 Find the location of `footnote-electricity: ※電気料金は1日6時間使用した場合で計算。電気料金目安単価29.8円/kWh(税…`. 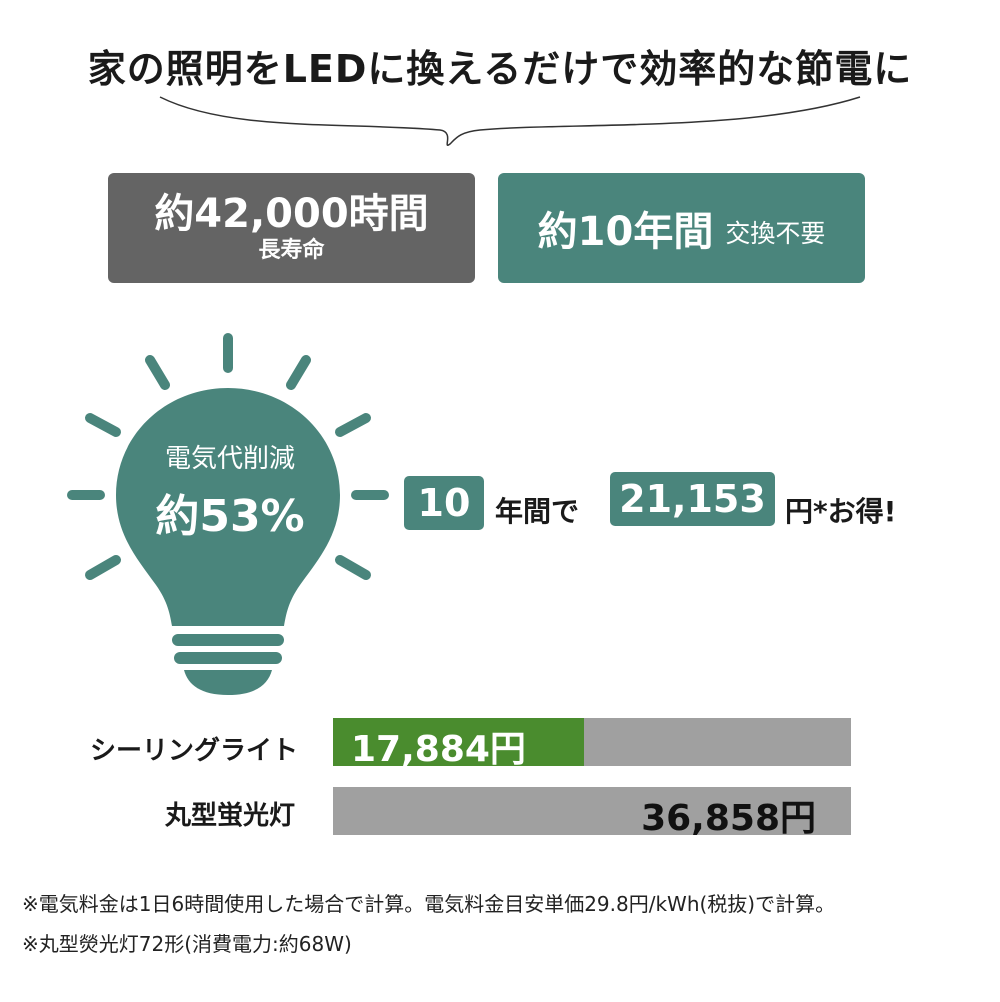

footnote-electricity: ※電気料金は1日6時間使用した場合で計算。電気料金目安単価29.8円/kWh(税… is located at coordinates (429, 904).